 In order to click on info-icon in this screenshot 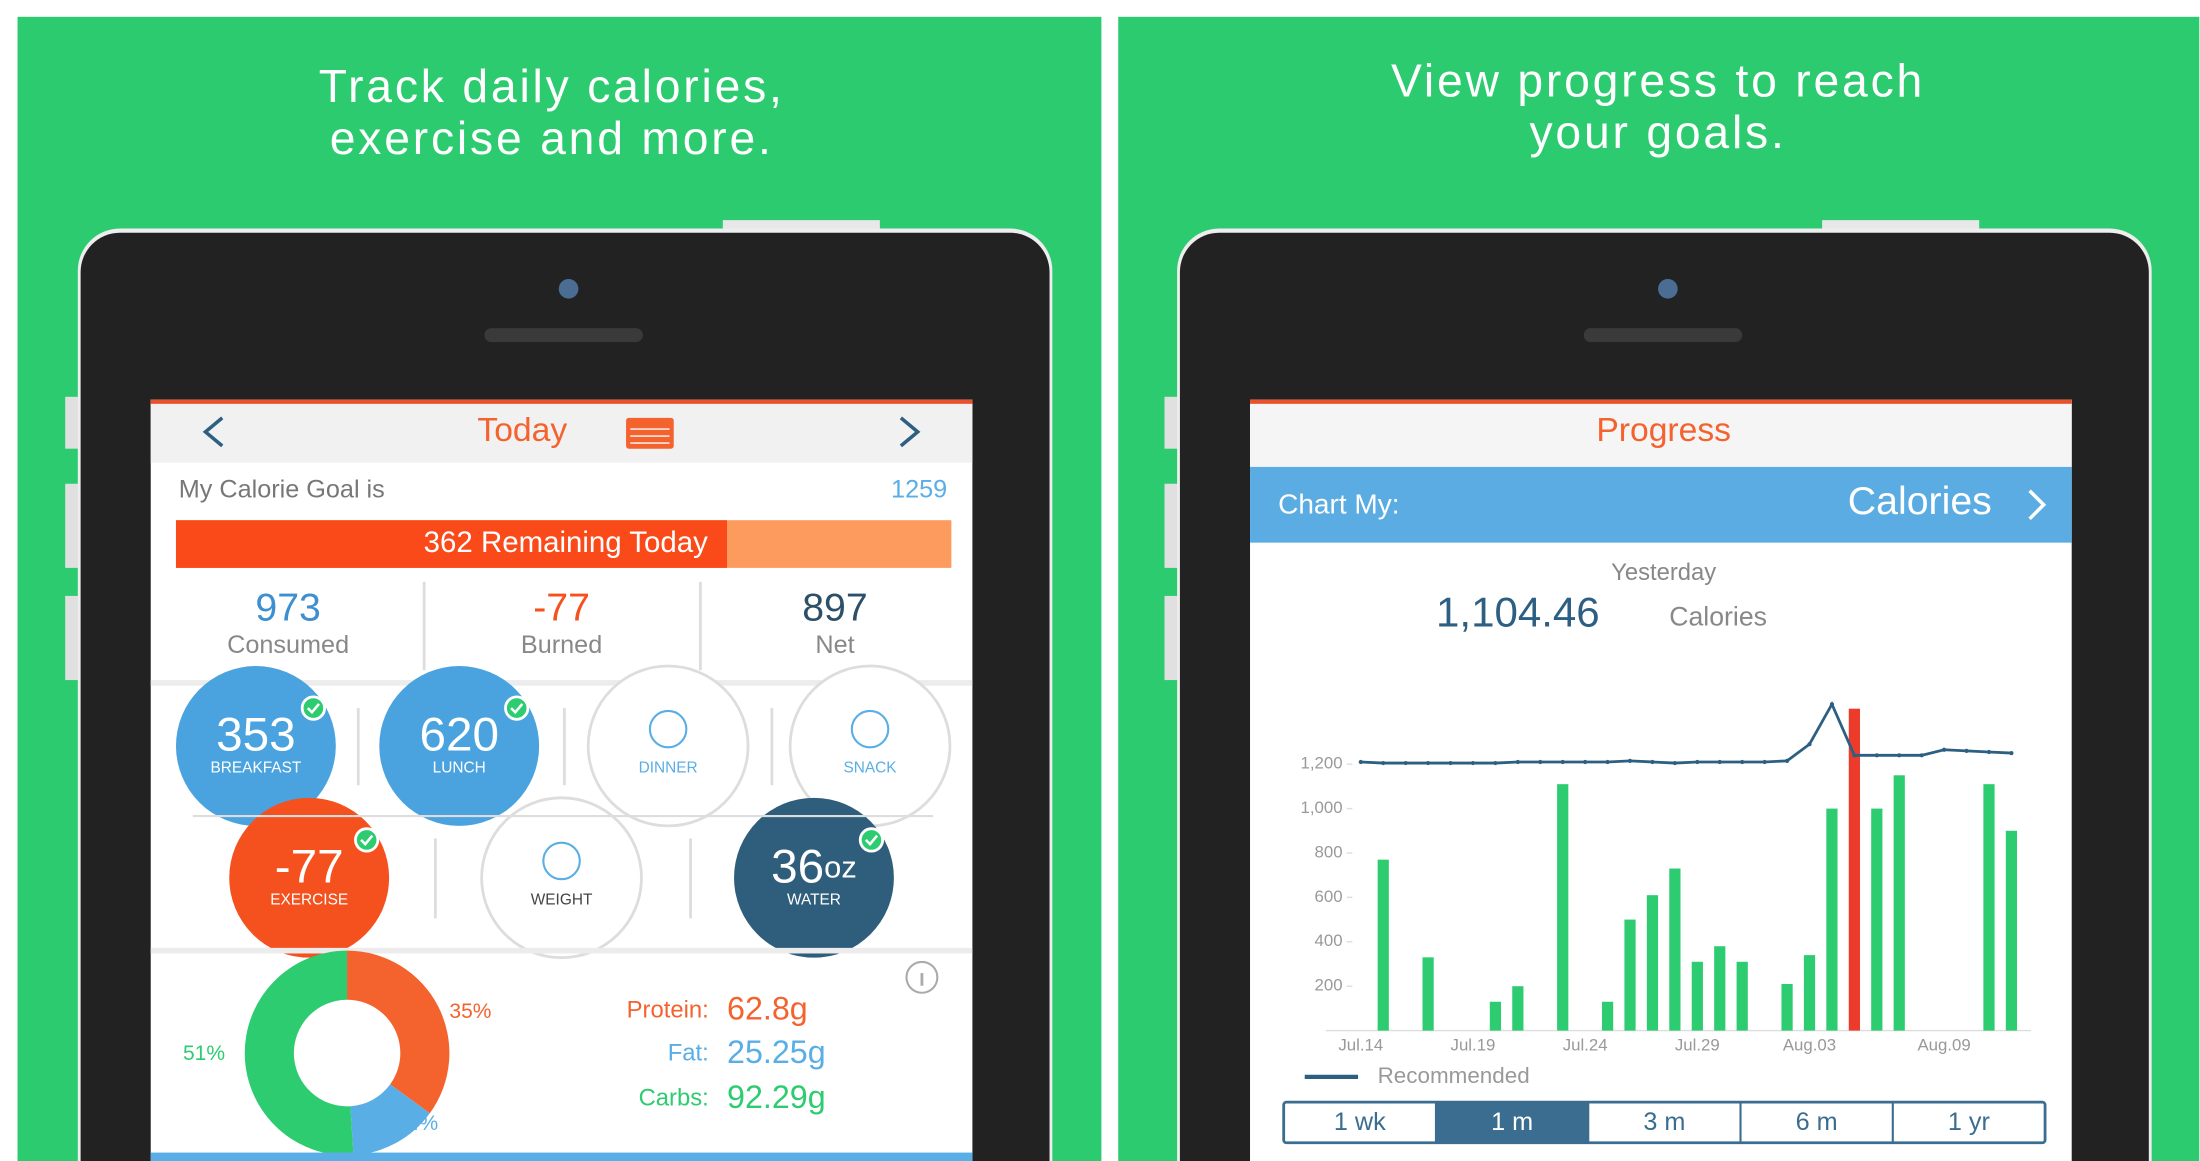, I will do `click(922, 977)`.